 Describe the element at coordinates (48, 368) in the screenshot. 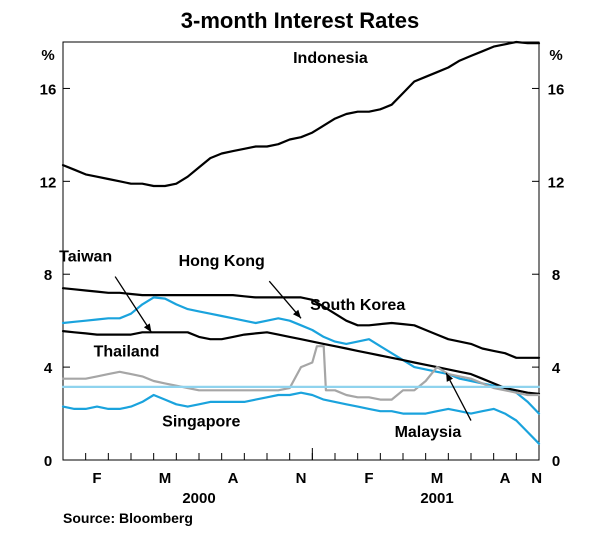

I see `y-tick-label-left-4: 4` at that location.